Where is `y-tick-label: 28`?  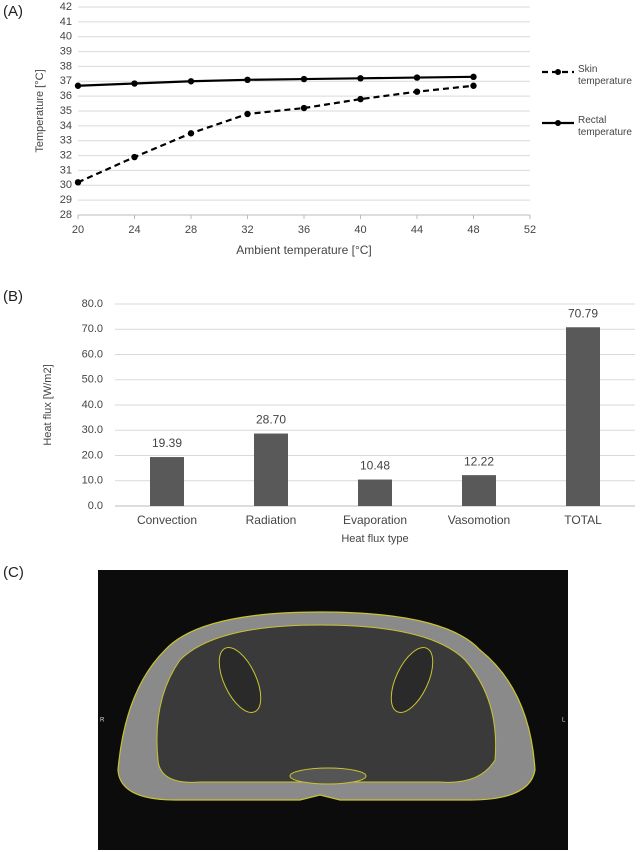 y-tick-label: 28 is located at coordinates (66, 215).